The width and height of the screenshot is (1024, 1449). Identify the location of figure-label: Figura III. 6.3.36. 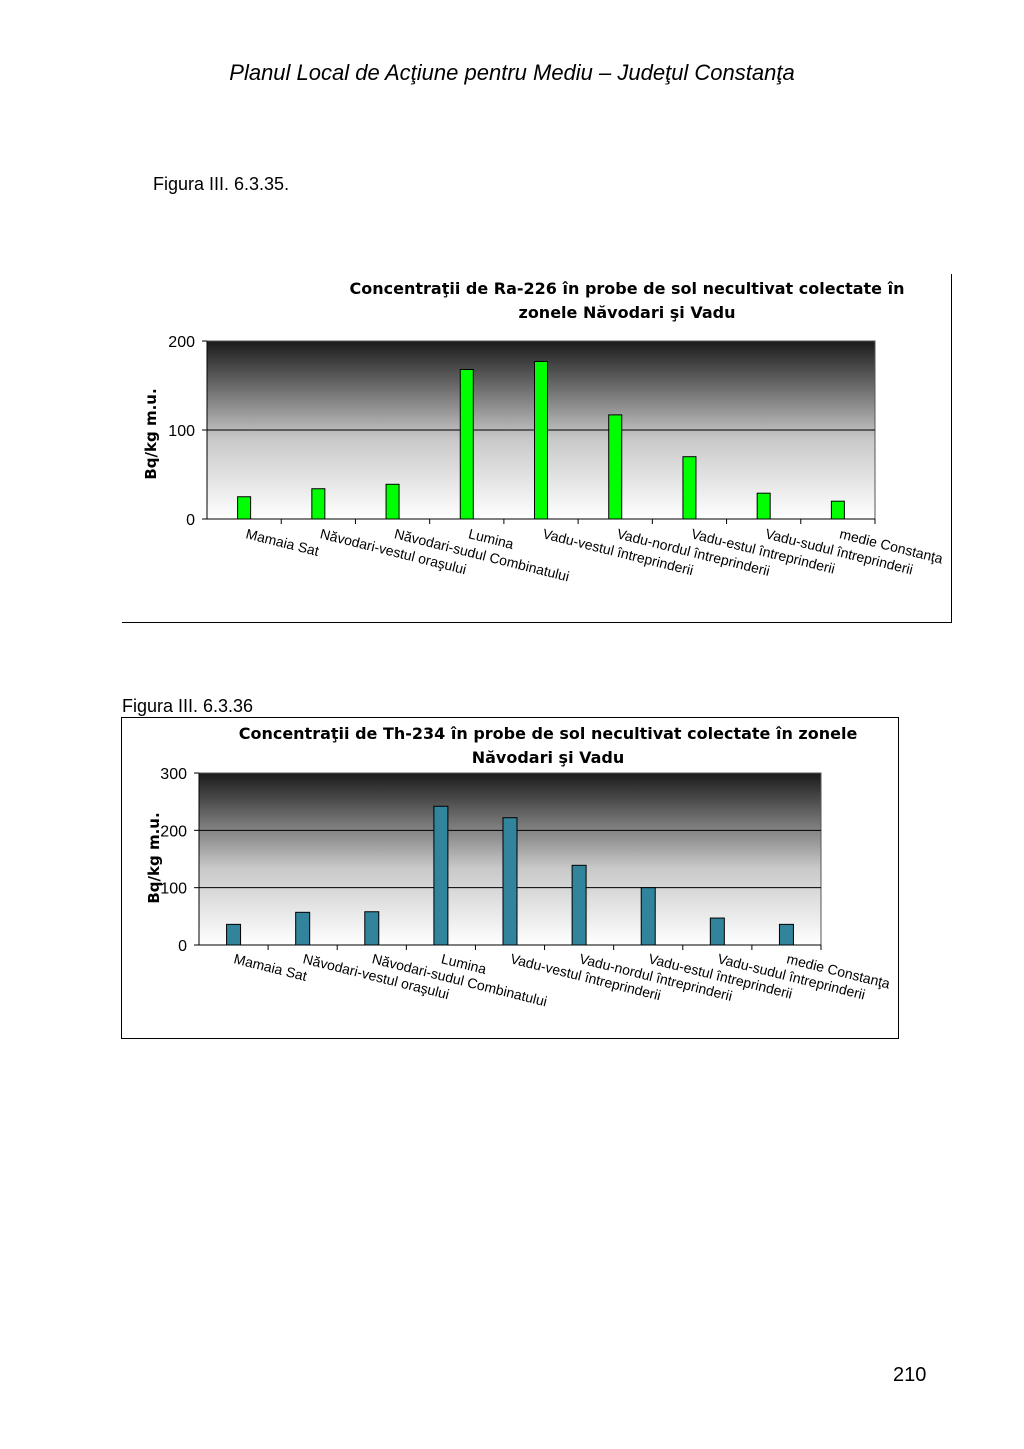
(188, 706).